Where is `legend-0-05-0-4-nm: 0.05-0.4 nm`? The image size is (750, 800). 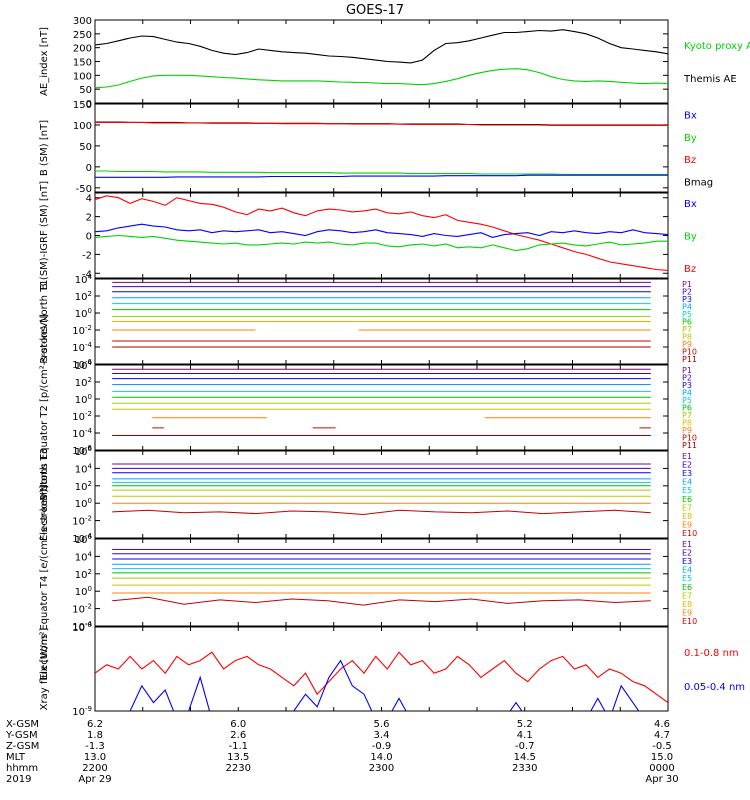 legend-0-05-0-4-nm: 0.05-0.4 nm is located at coordinates (714, 687).